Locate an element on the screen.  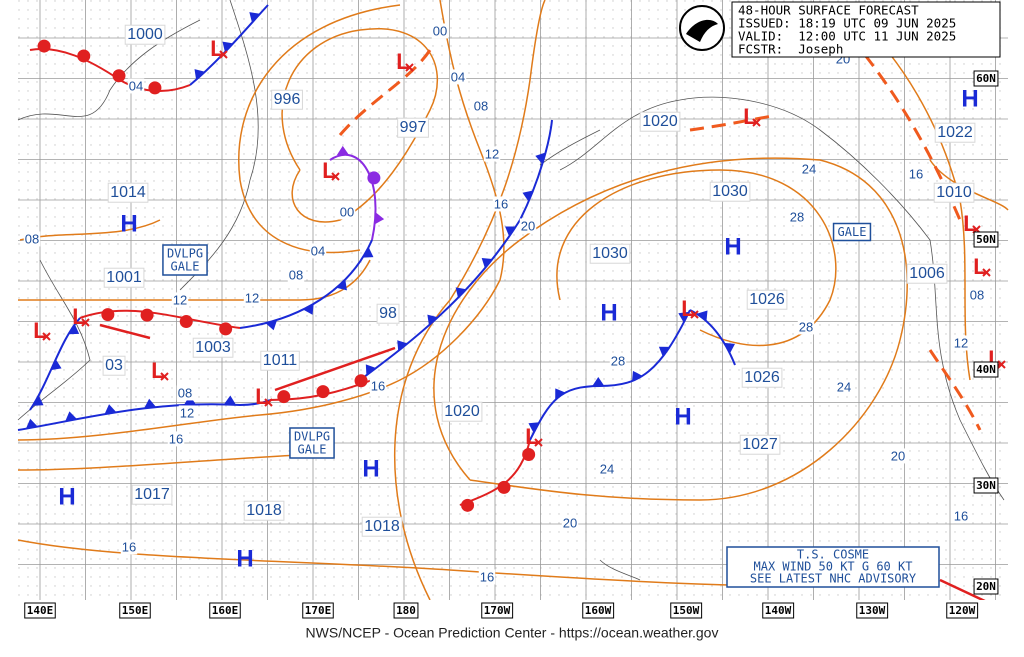
pressure-label: 1001 is located at coordinates (124, 277).